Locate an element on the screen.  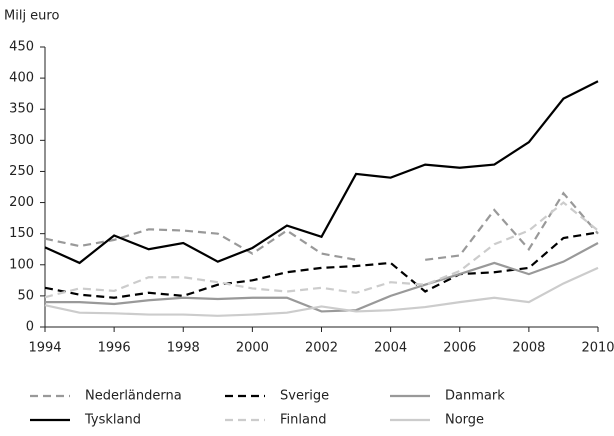
y-tick-label: 50 is located at coordinates (25, 295).